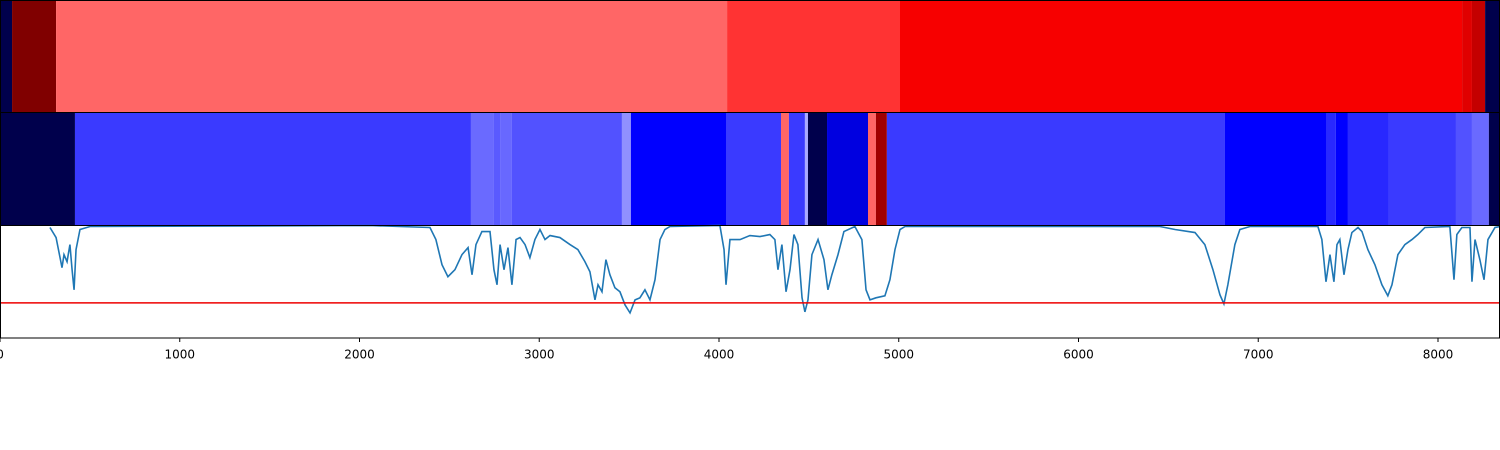 This screenshot has height=450, width=1500. Describe the element at coordinates (539, 355) in the screenshot. I see `x-tick-label: 3000` at that location.